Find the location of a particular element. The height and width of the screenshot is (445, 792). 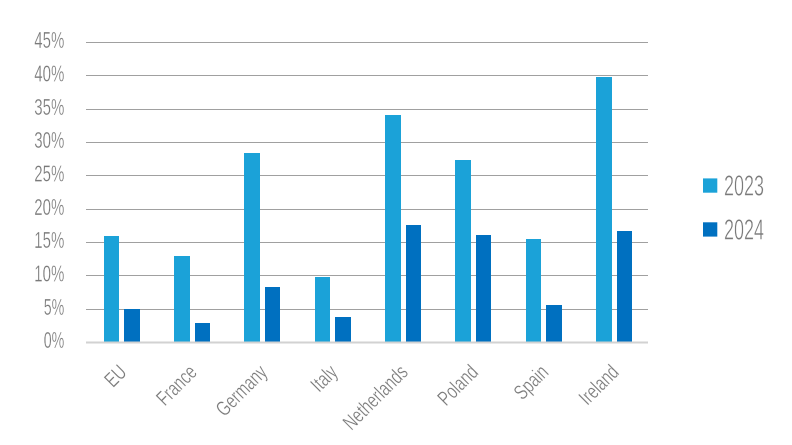

svg-text: 20% is located at coordinates (49, 207).